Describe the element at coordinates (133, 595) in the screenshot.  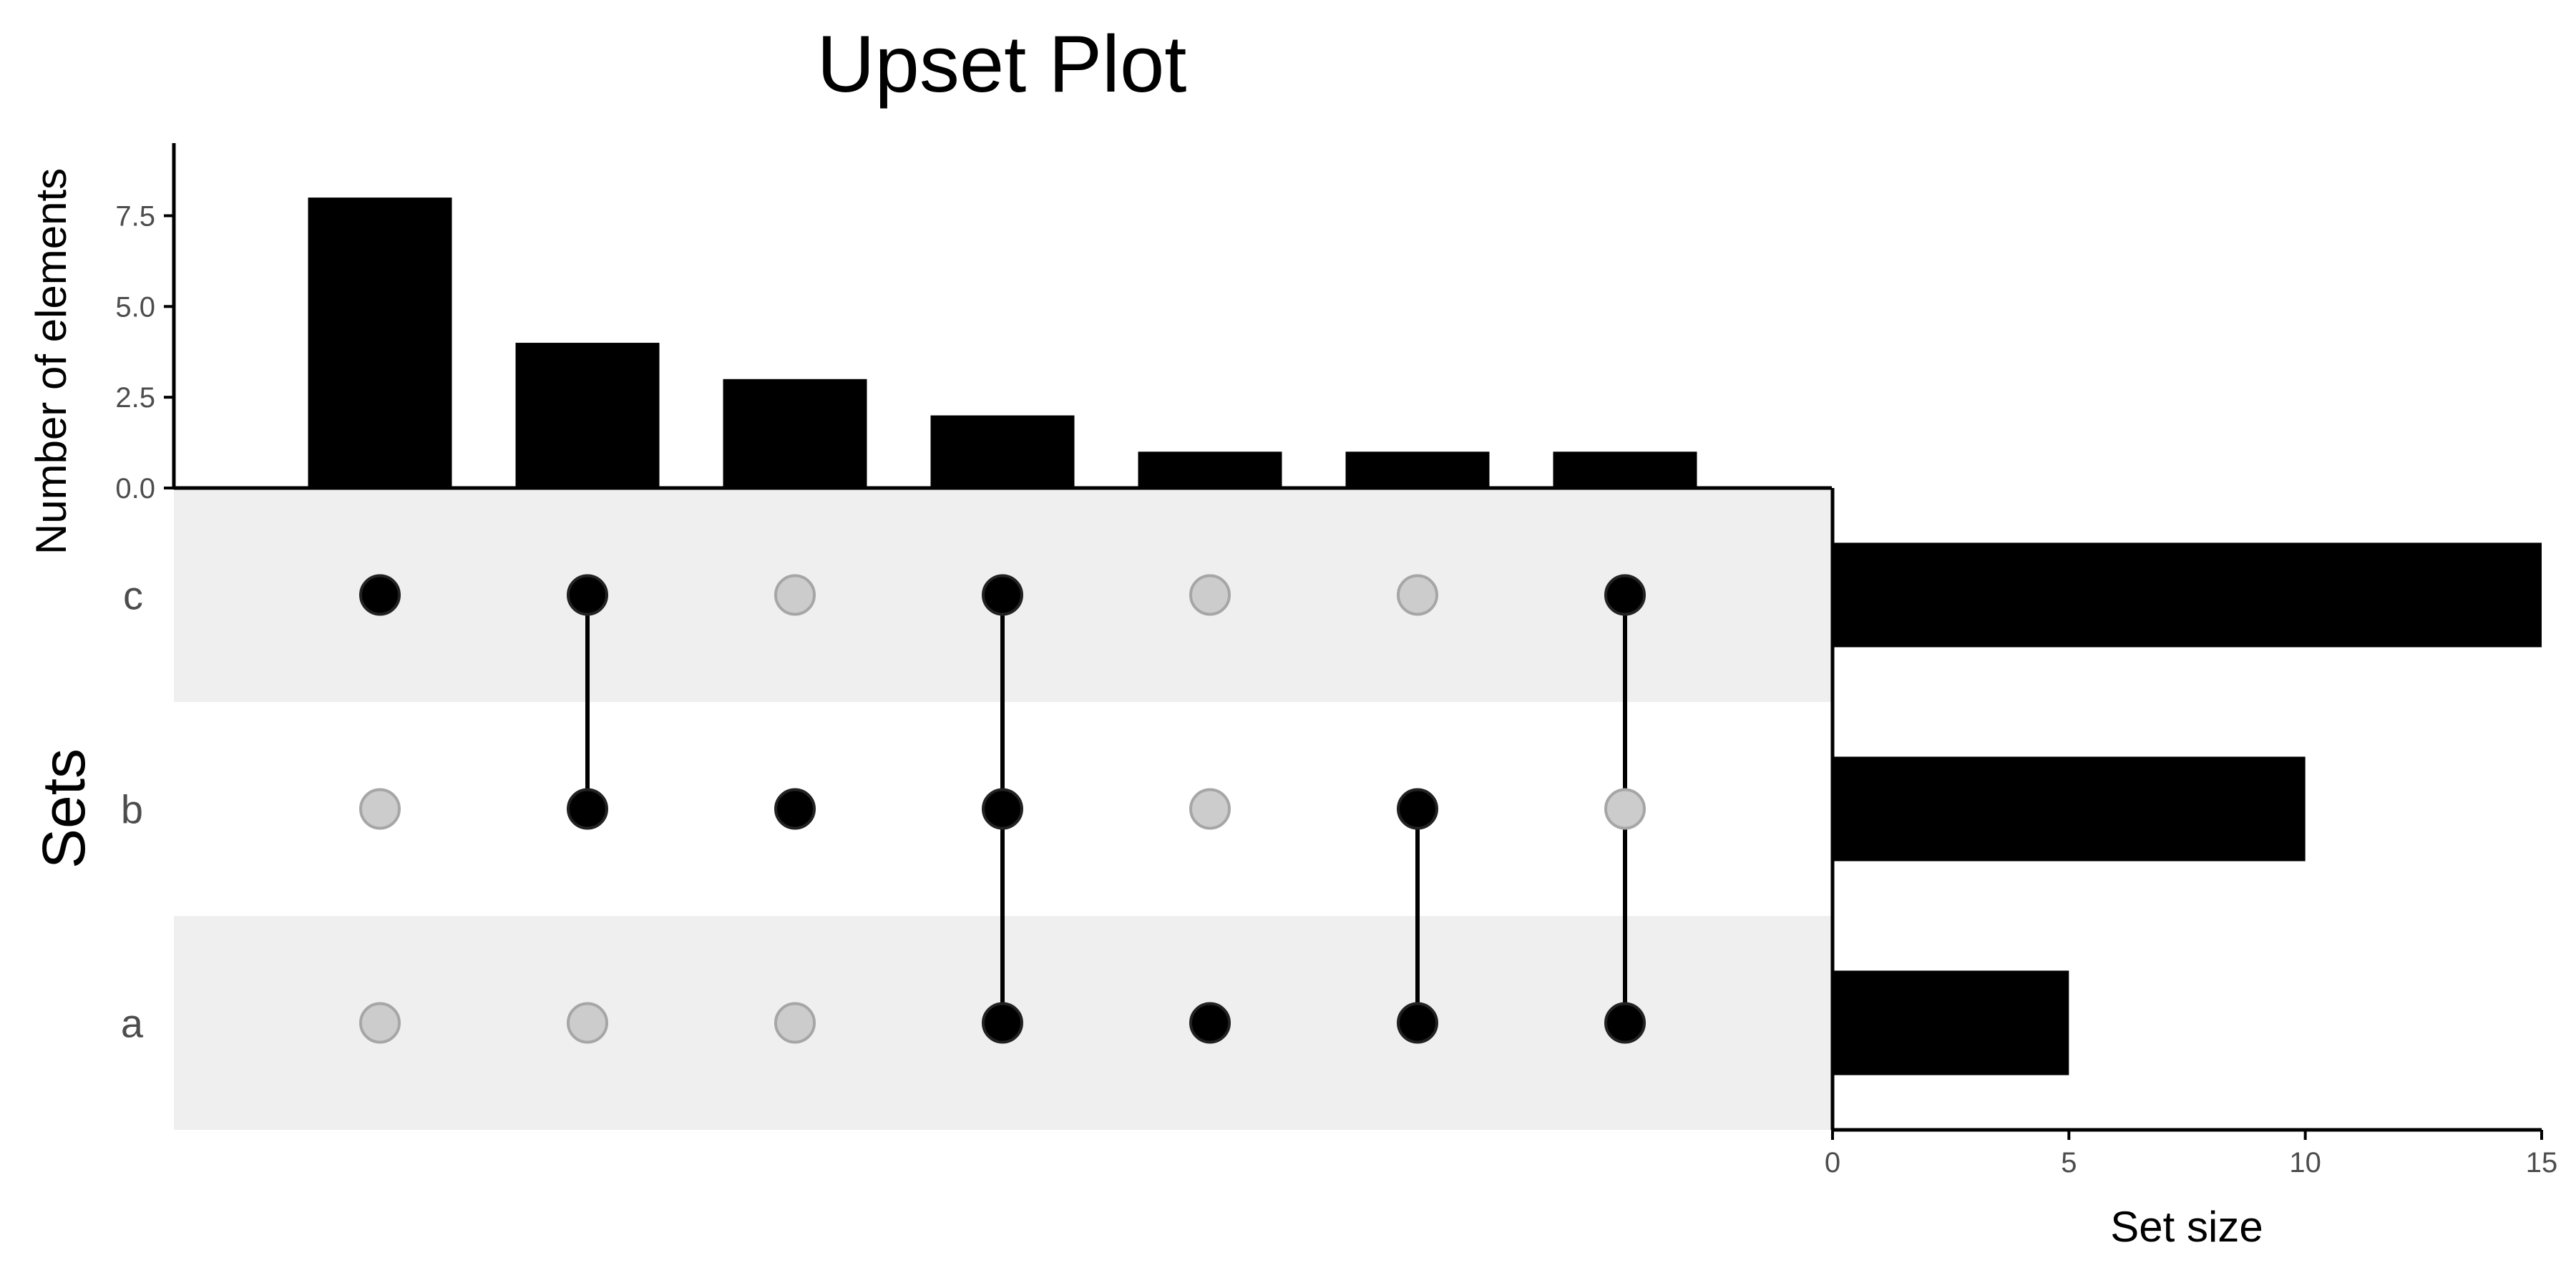
I see `set-label-c: c` at that location.